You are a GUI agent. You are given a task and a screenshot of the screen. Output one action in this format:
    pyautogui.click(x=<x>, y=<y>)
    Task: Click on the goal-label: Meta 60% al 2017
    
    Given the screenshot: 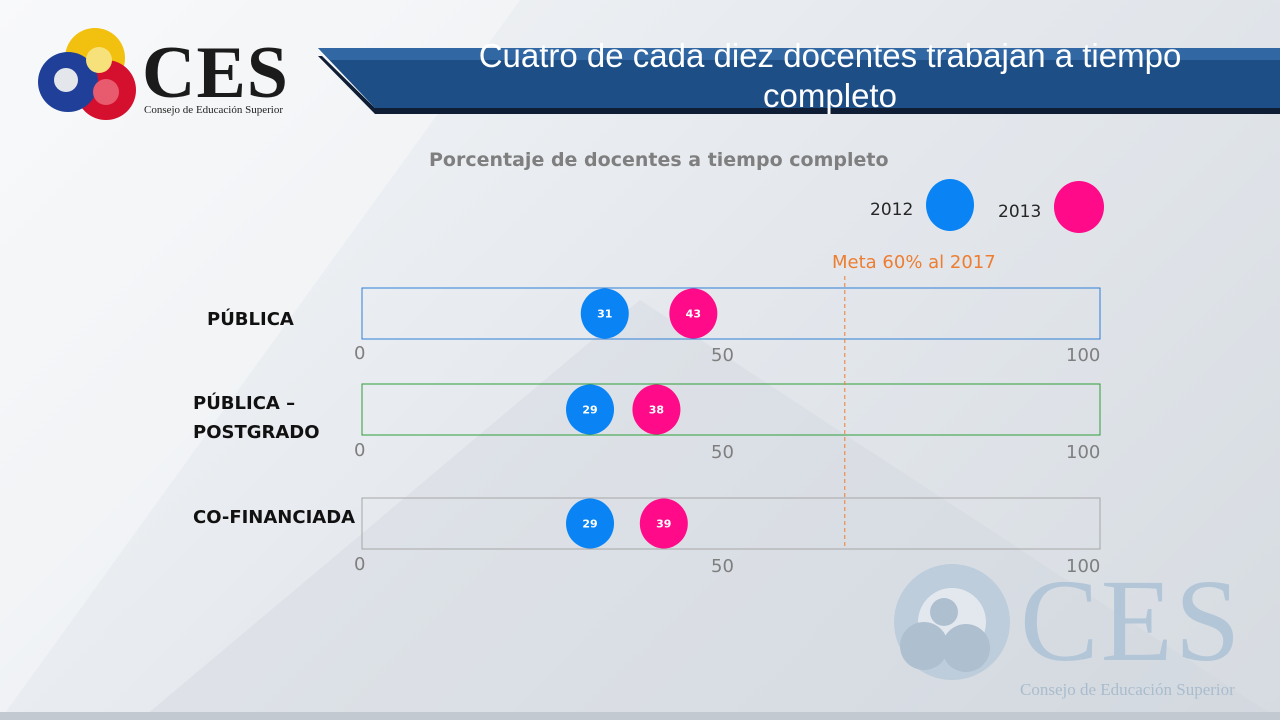 What is the action you would take?
    pyautogui.click(x=914, y=262)
    